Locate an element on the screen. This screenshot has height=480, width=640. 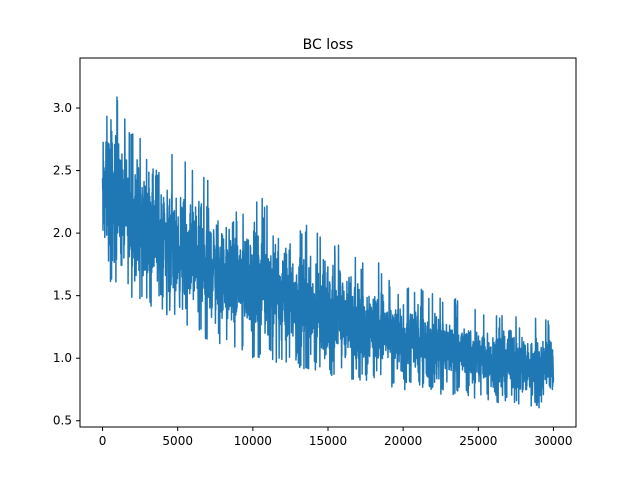
y-tick-label: 2.0 is located at coordinates (62, 233).